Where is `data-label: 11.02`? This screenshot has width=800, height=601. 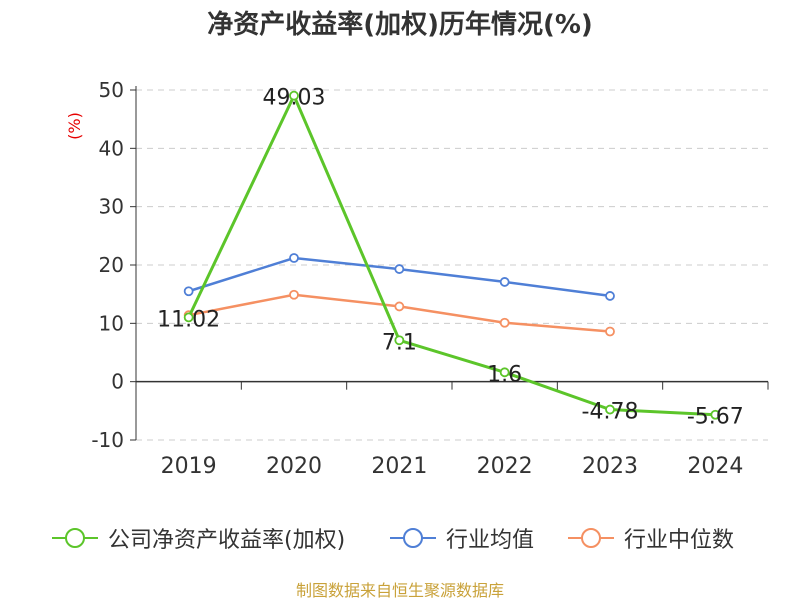 data-label: 11.02 is located at coordinates (188, 319).